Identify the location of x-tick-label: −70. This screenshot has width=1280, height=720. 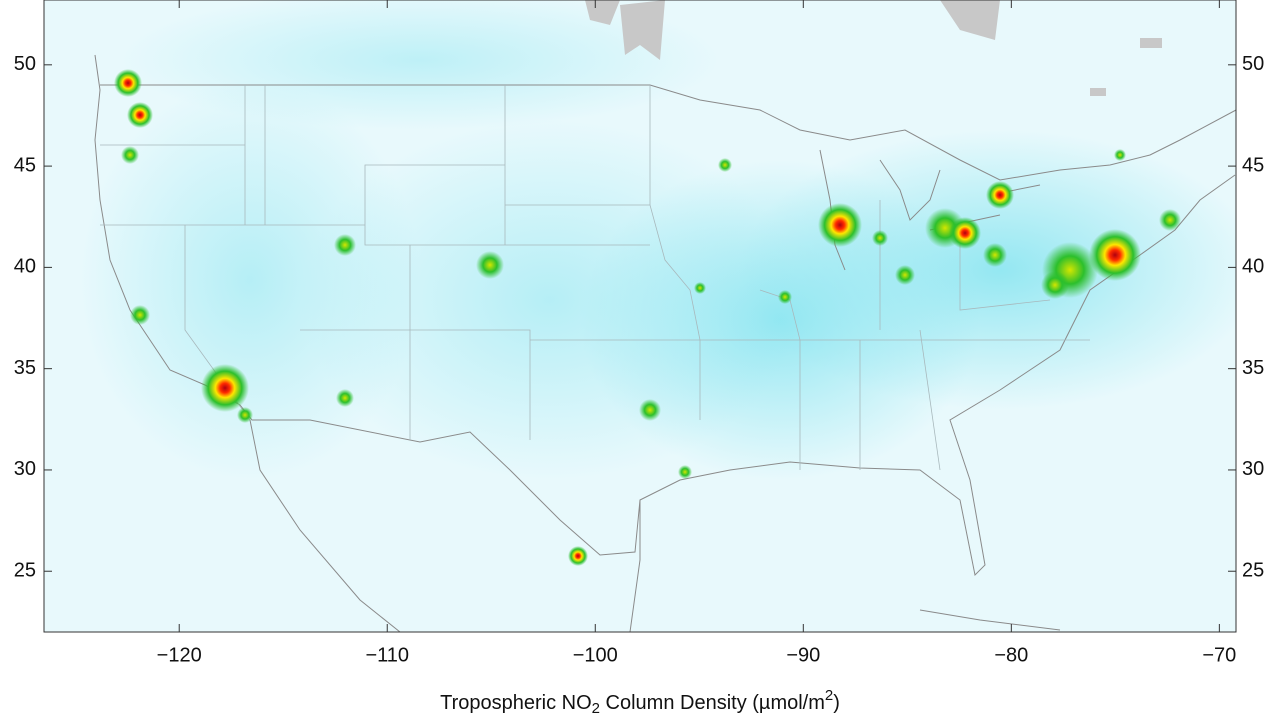
(1219, 655).